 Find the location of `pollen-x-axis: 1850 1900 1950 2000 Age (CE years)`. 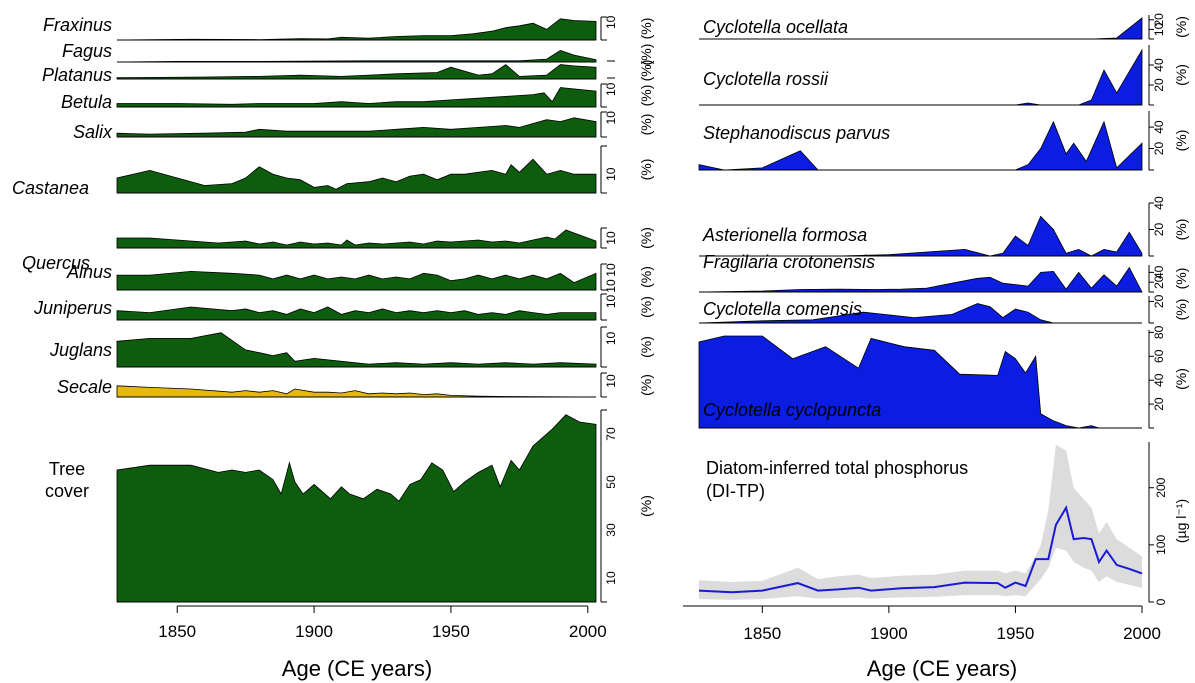

pollen-x-axis: 1850 1900 1950 2000 Age (CE years) is located at coordinates (382, 643).